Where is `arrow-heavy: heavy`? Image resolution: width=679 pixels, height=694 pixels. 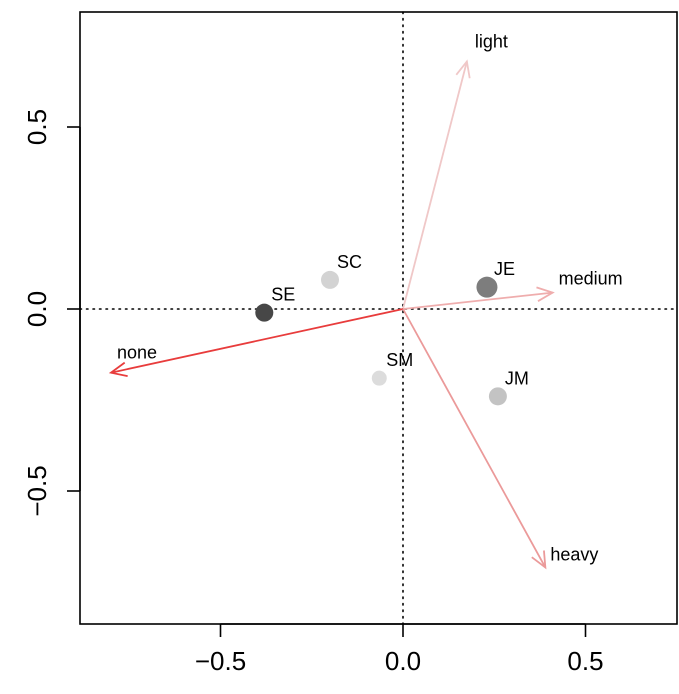 arrow-heavy: heavy is located at coordinates (500, 439).